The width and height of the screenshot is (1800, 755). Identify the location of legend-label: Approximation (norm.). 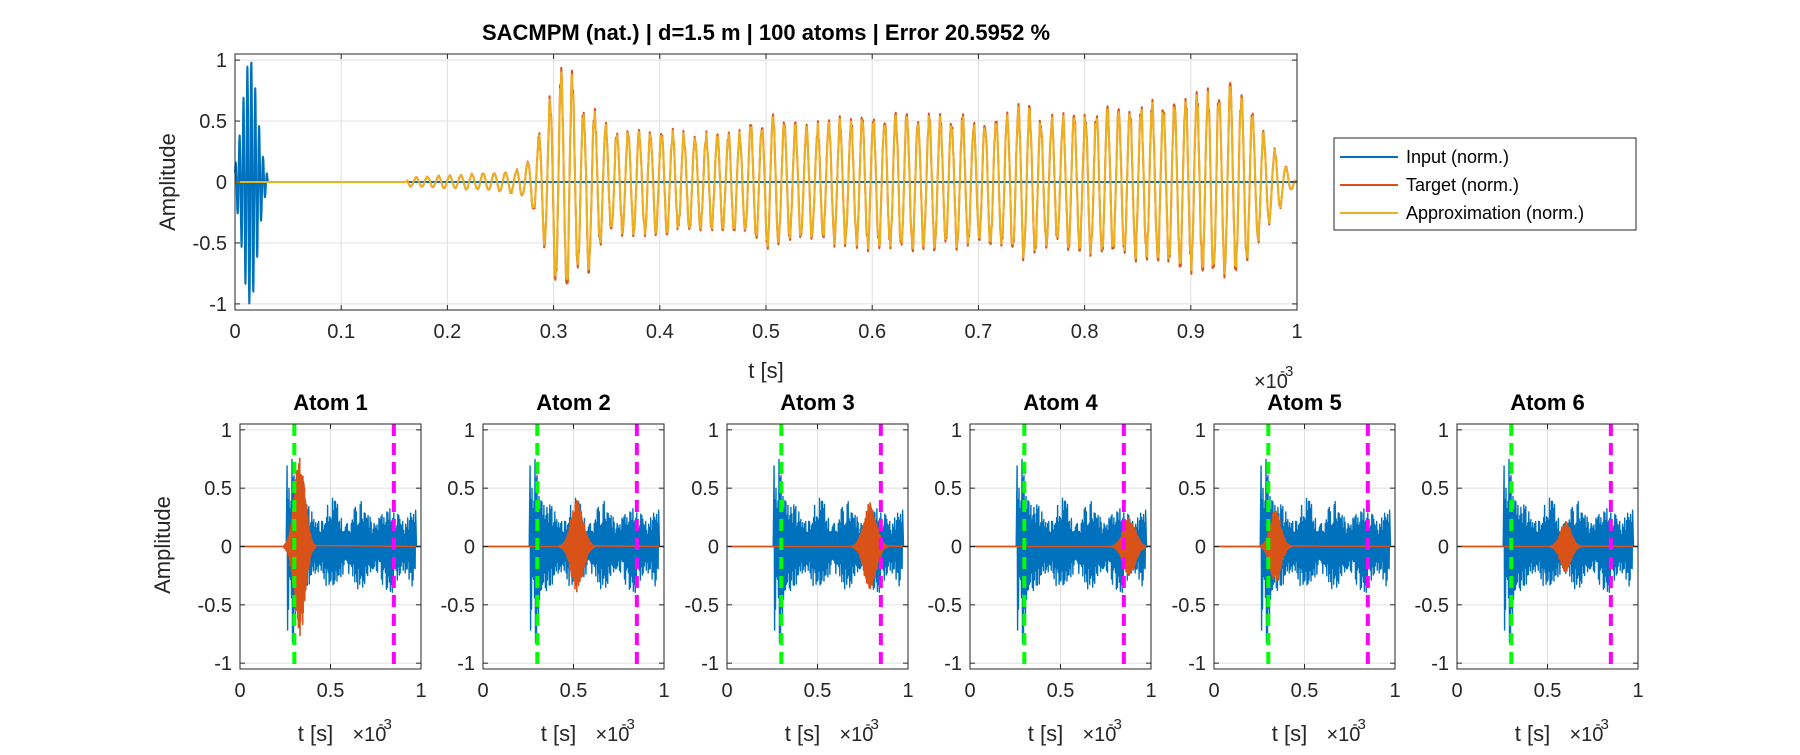
(1495, 213).